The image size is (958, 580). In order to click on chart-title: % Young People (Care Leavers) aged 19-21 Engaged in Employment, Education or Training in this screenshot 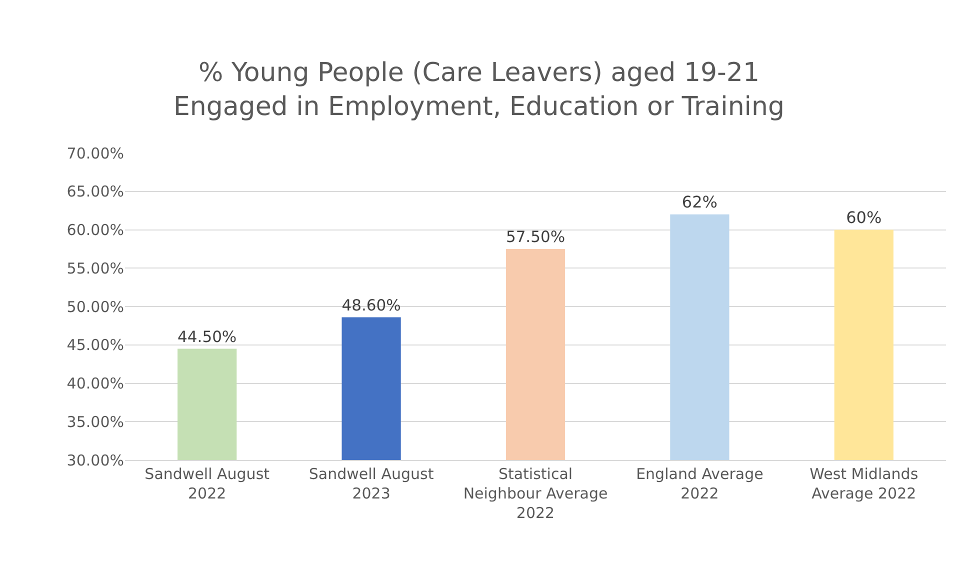, I will do `click(479, 90)`.